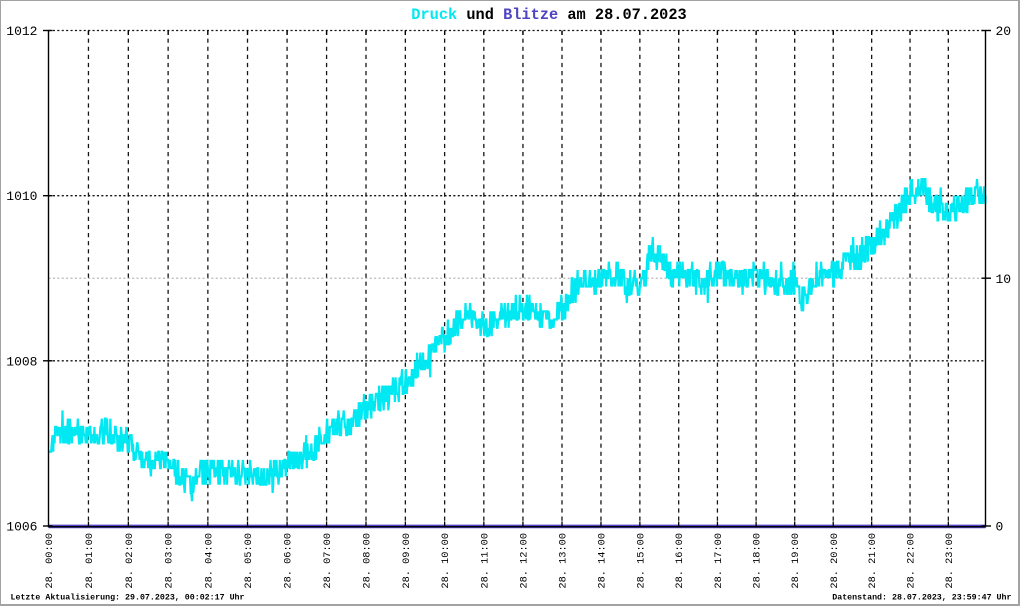  What do you see at coordinates (368, 561) in the screenshot?
I see `svg-text: 28. 08:00` at bounding box center [368, 561].